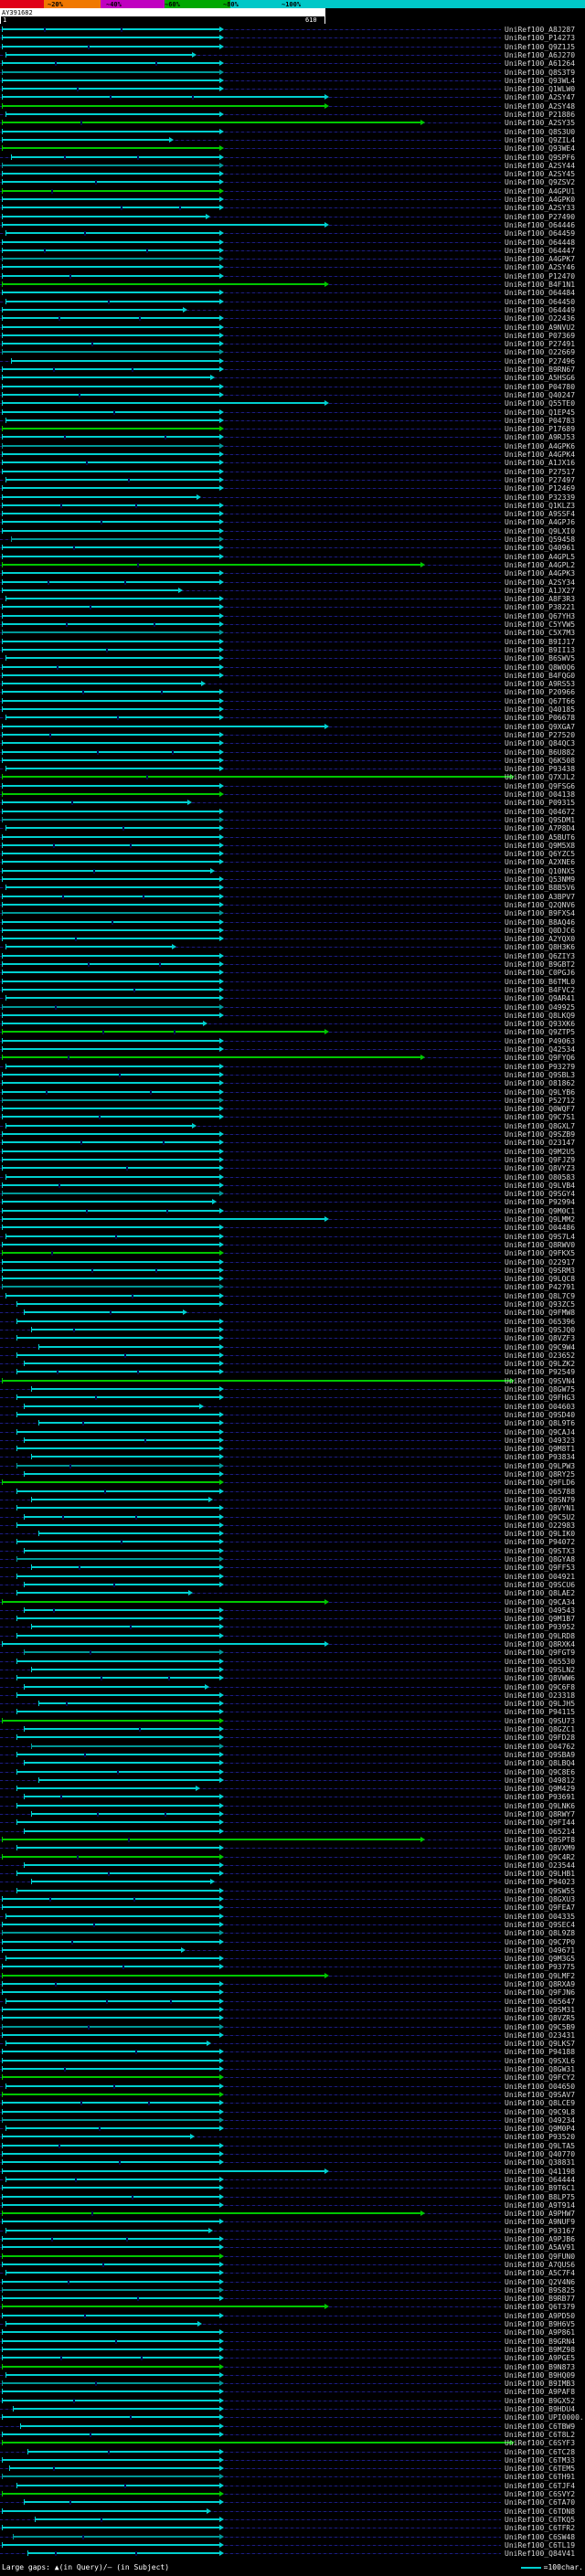 Image resolution: width=585 pixels, height=2576 pixels. I want to click on hit-label: UniRef100_C0PGJ6, so click(540, 973).